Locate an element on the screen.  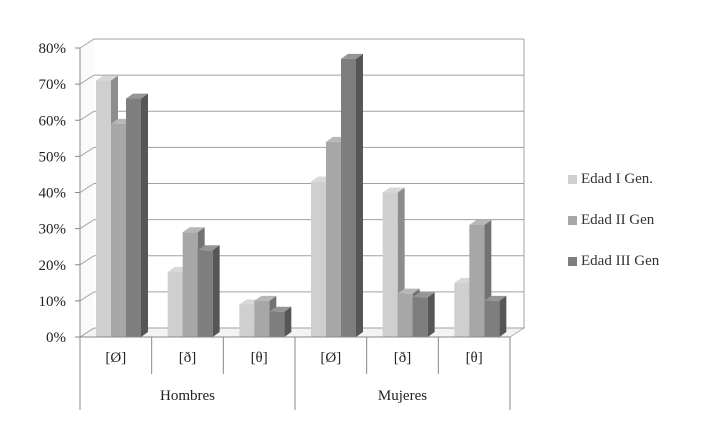
legend-item: Edad II Gen is located at coordinates (613, 220).